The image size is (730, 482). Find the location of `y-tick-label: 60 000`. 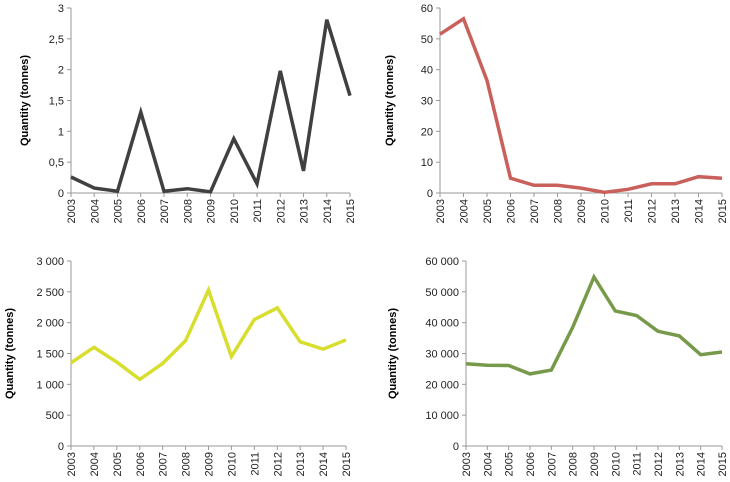

y-tick-label: 60 000 is located at coordinates (442, 262).